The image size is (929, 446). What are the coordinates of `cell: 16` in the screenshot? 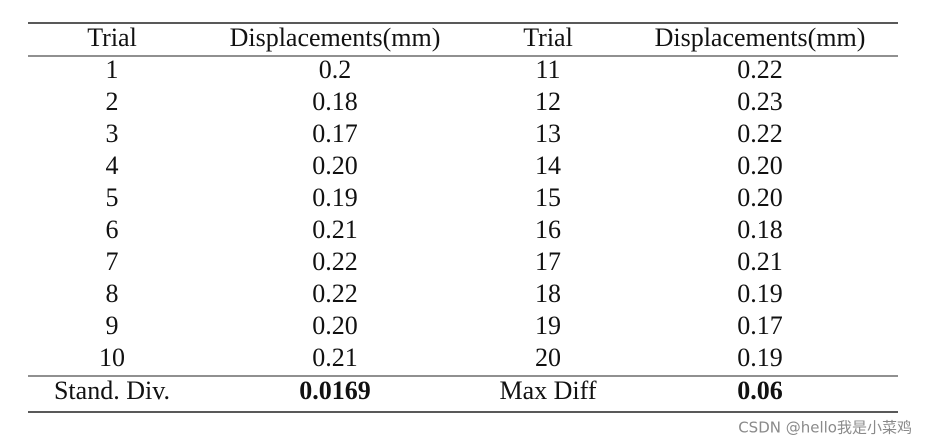 It's located at (548, 229).